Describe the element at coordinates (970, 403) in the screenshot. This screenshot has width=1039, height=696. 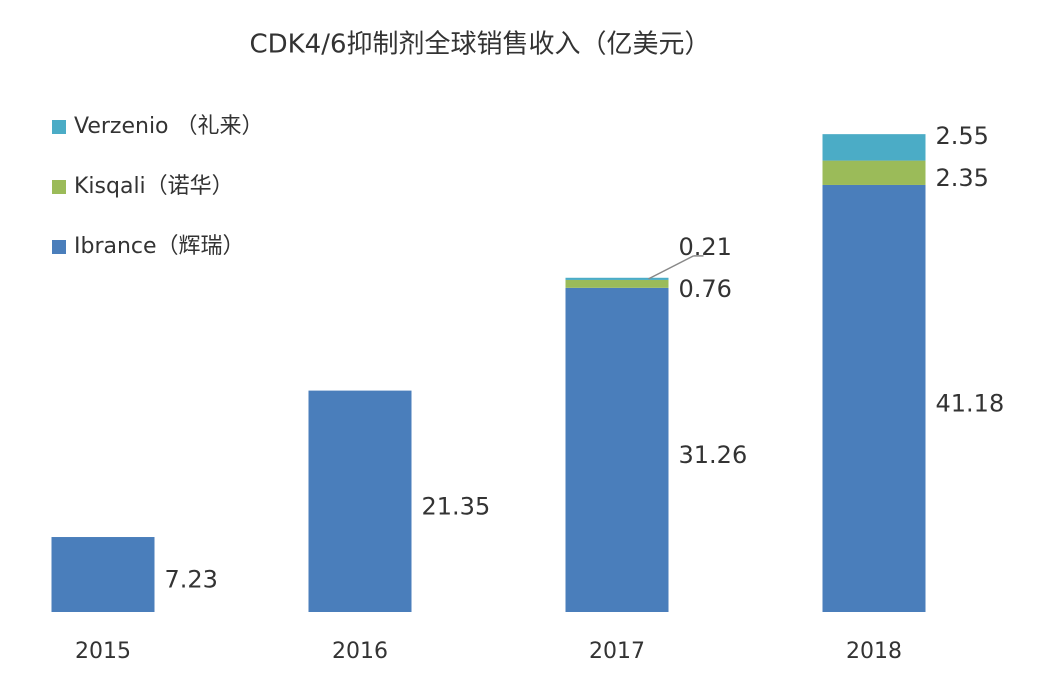
I see `data-label: 41.18` at that location.